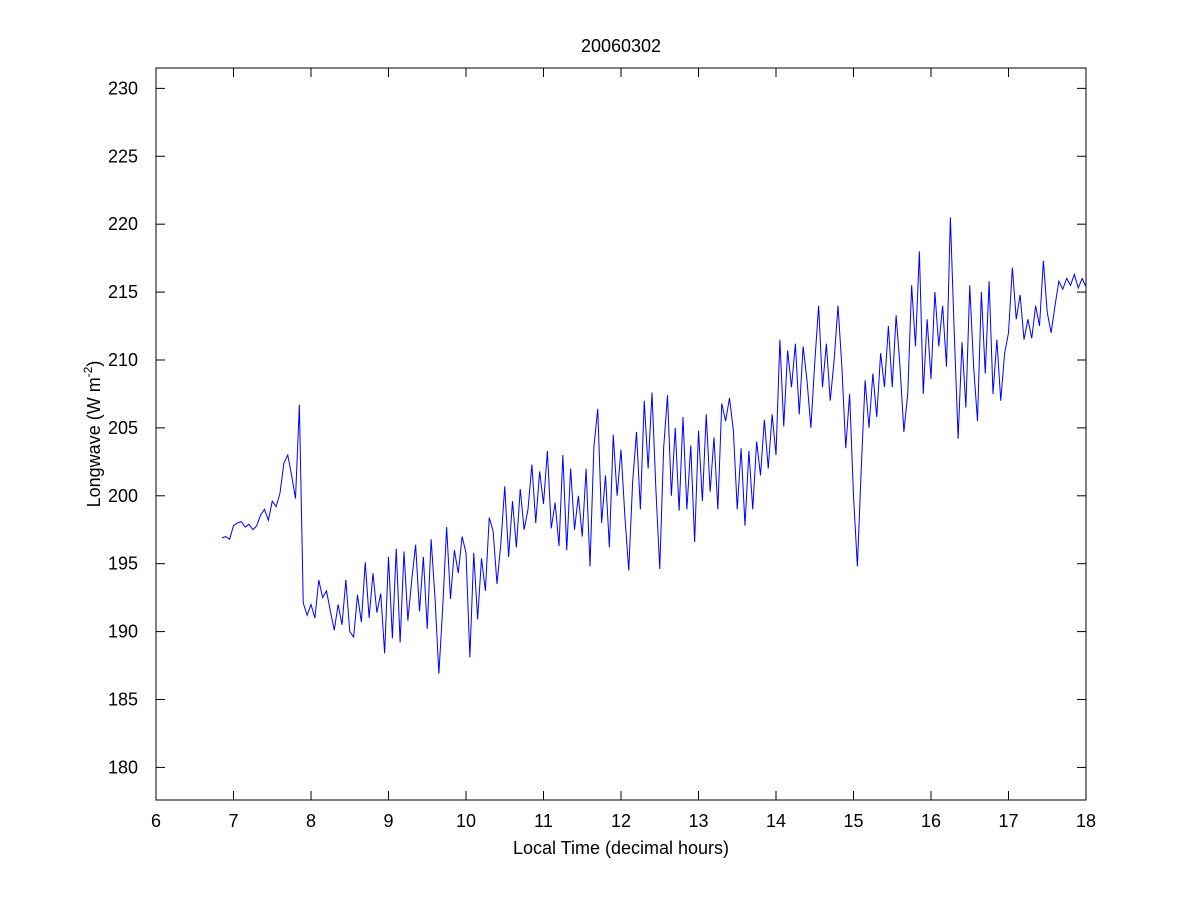  What do you see at coordinates (776, 821) in the screenshot?
I see `x-tick-label: 14` at bounding box center [776, 821].